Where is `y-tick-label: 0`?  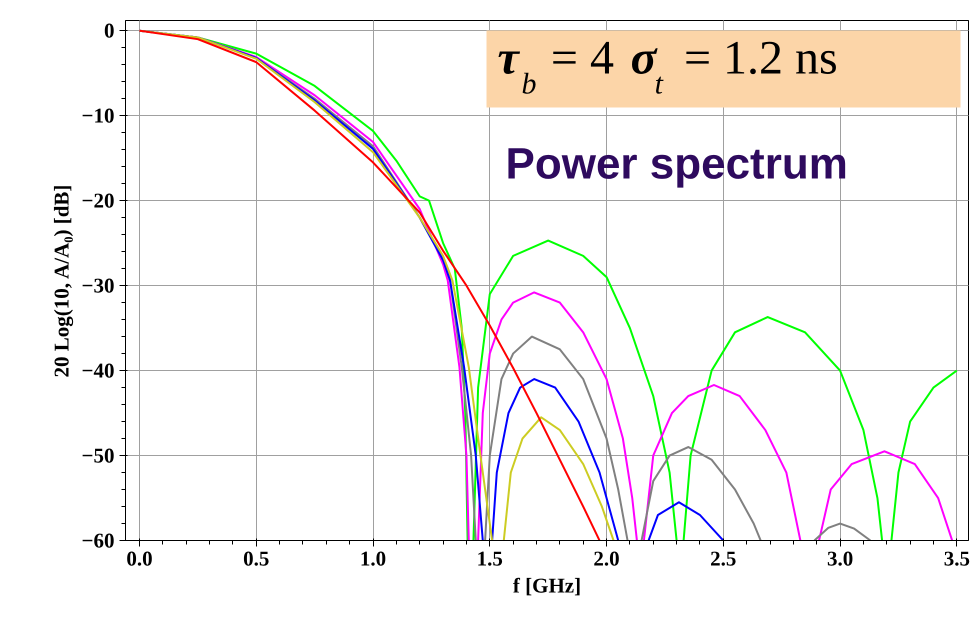
y-tick-label: 0 is located at coordinates (109, 30).